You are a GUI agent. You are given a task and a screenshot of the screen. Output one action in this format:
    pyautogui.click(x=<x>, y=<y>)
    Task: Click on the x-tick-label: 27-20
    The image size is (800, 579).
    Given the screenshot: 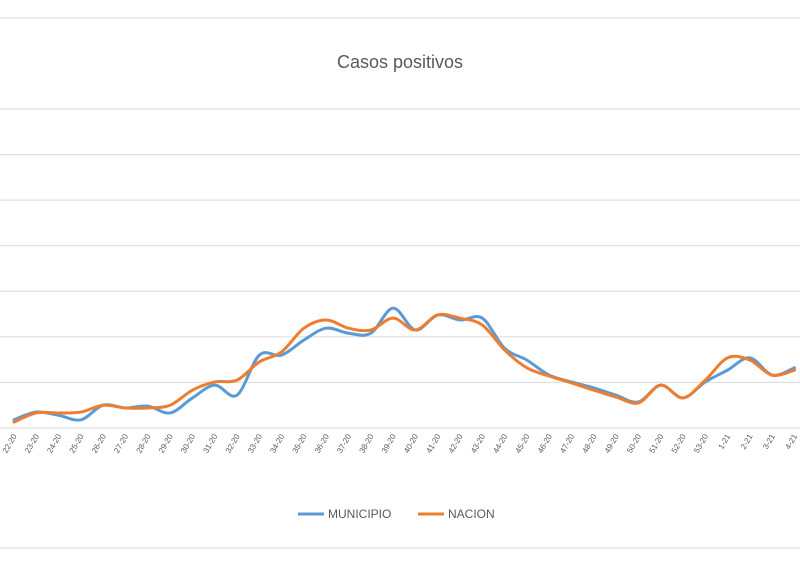 What is the action you would take?
    pyautogui.click(x=121, y=443)
    